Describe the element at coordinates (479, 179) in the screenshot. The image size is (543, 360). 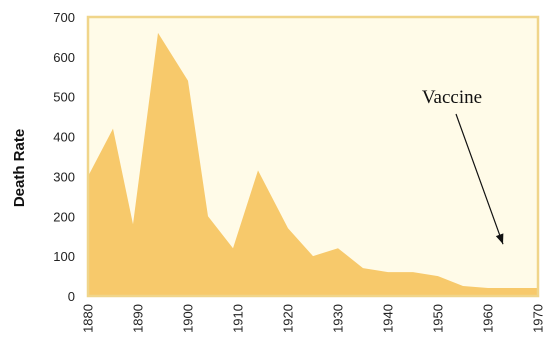
I see `vaccine-arrow-line` at that location.